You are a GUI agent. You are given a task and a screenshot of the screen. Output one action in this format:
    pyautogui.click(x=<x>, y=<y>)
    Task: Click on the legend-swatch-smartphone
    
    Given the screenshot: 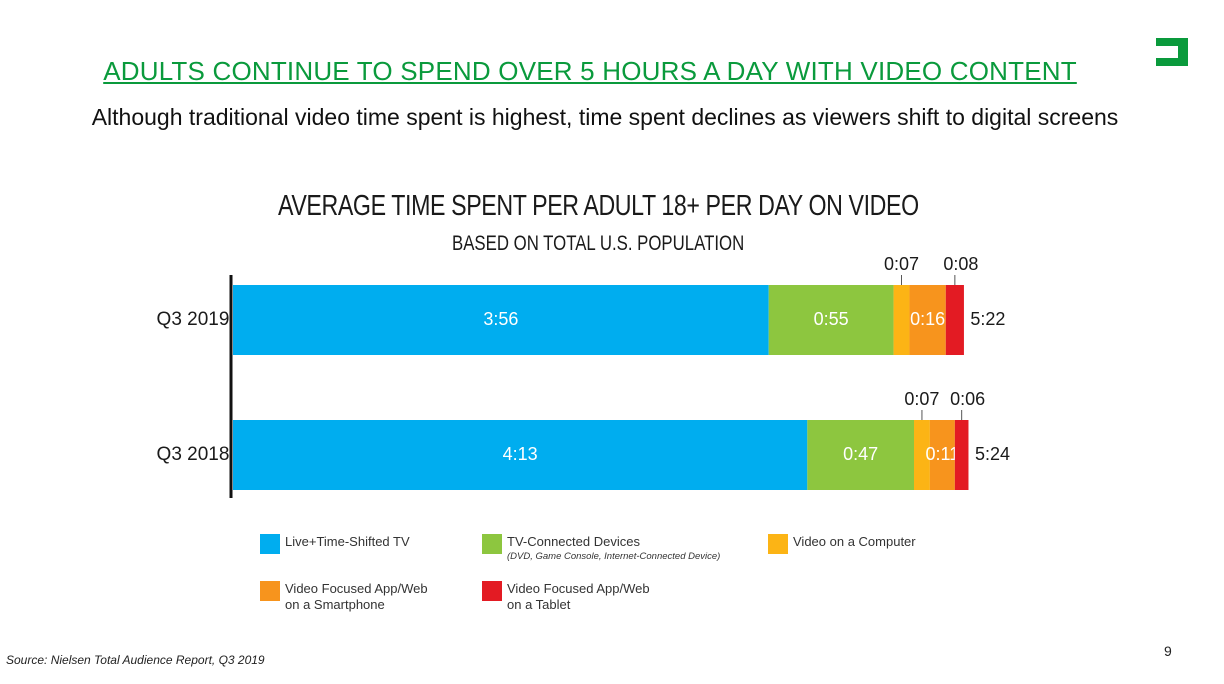 What is the action you would take?
    pyautogui.click(x=270, y=591)
    